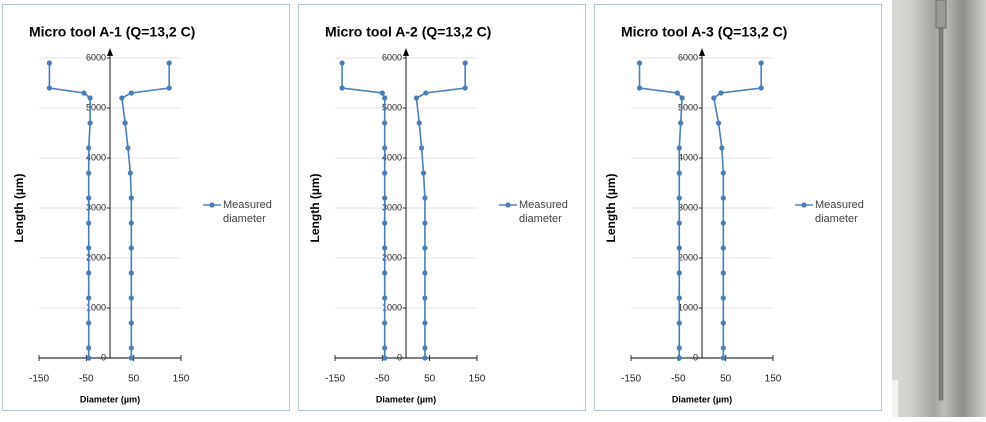 The height and width of the screenshot is (422, 986). Describe the element at coordinates (895, 398) in the screenshot. I see `scale-bar` at that location.